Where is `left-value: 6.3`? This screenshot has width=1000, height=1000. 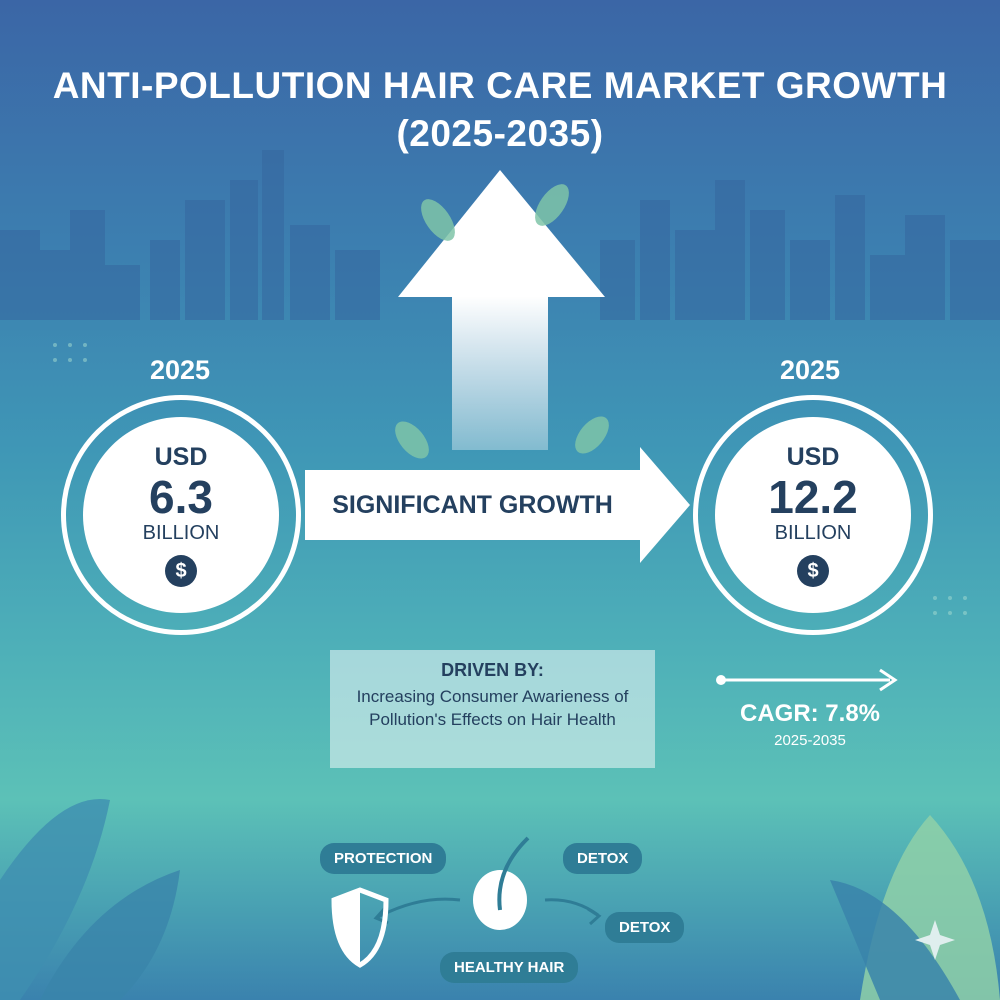 left-value: 6.3 is located at coordinates (181, 497).